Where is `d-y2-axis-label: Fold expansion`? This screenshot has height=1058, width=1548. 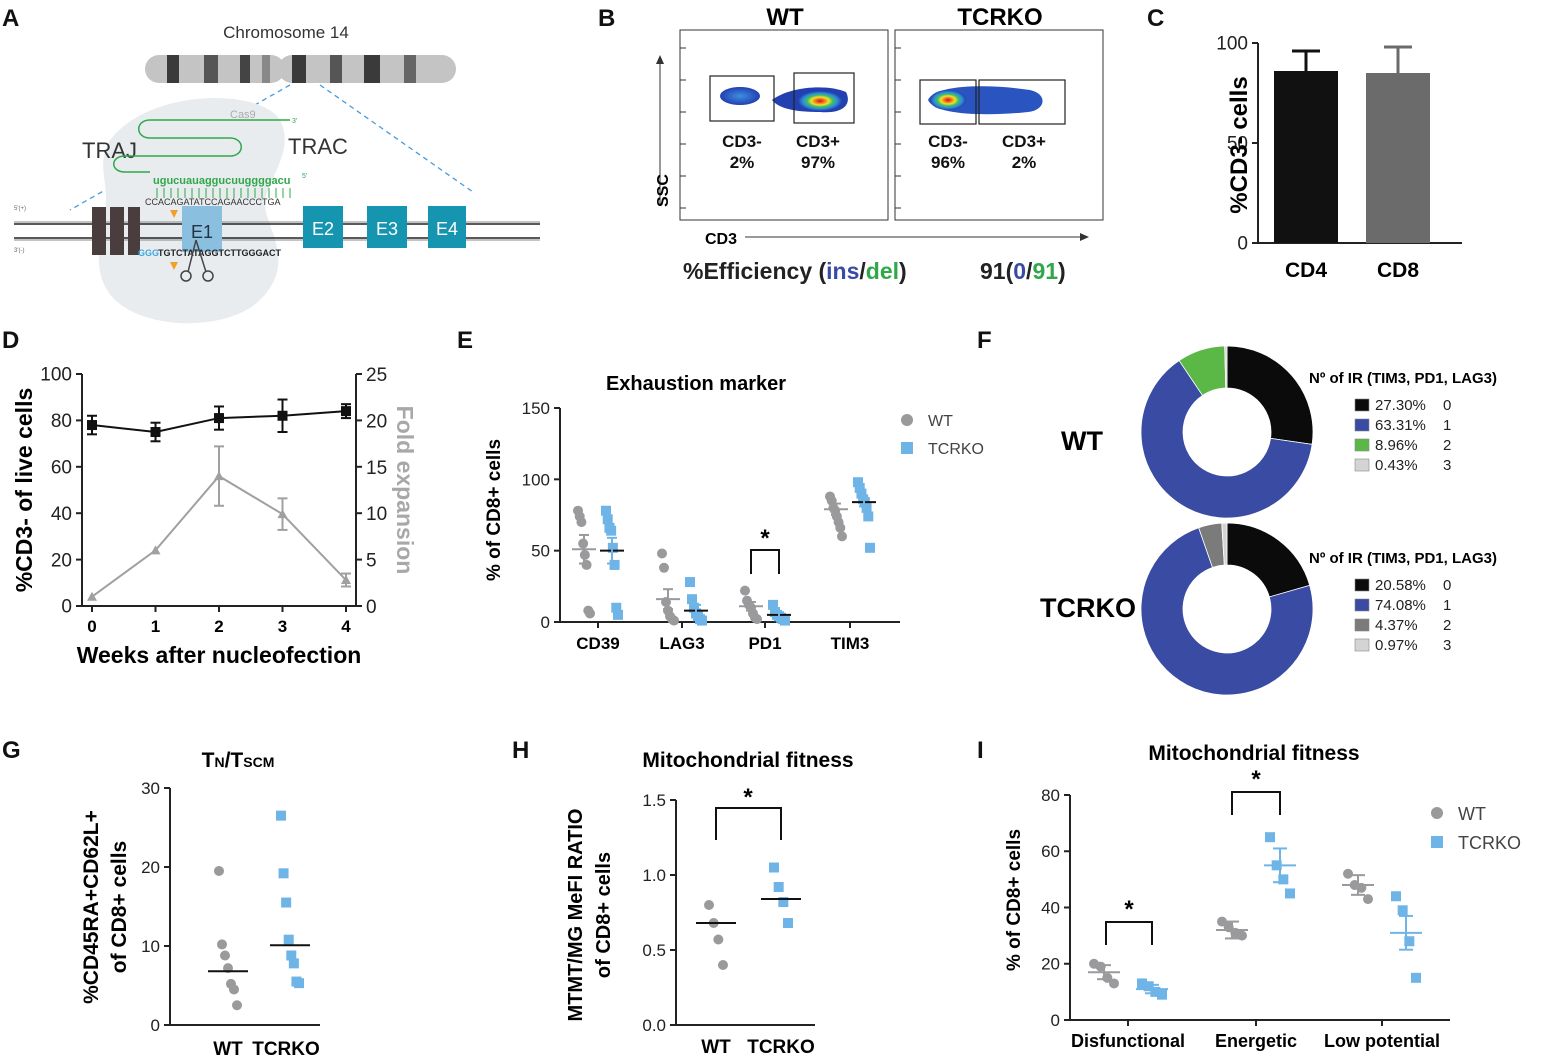
d-y2-axis-label: Fold expansion is located at coordinates (405, 490).